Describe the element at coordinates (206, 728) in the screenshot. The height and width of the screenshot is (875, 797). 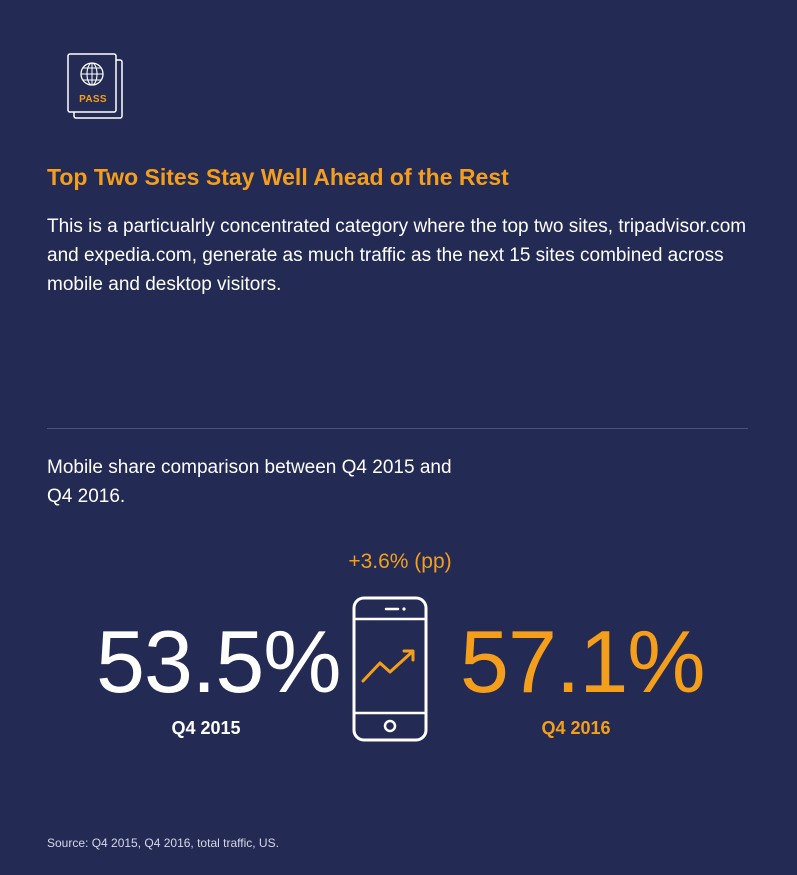
I see `stat-q4-2015-label: Q4 2015` at that location.